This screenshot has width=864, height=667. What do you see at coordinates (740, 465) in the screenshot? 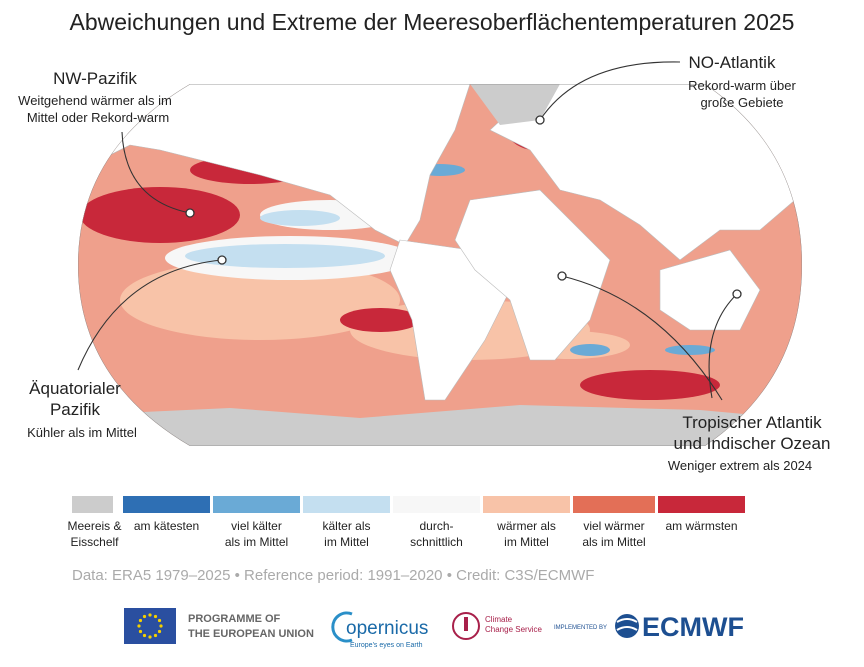
I see `callout-text: Weniger extrem als 2024` at bounding box center [740, 465].